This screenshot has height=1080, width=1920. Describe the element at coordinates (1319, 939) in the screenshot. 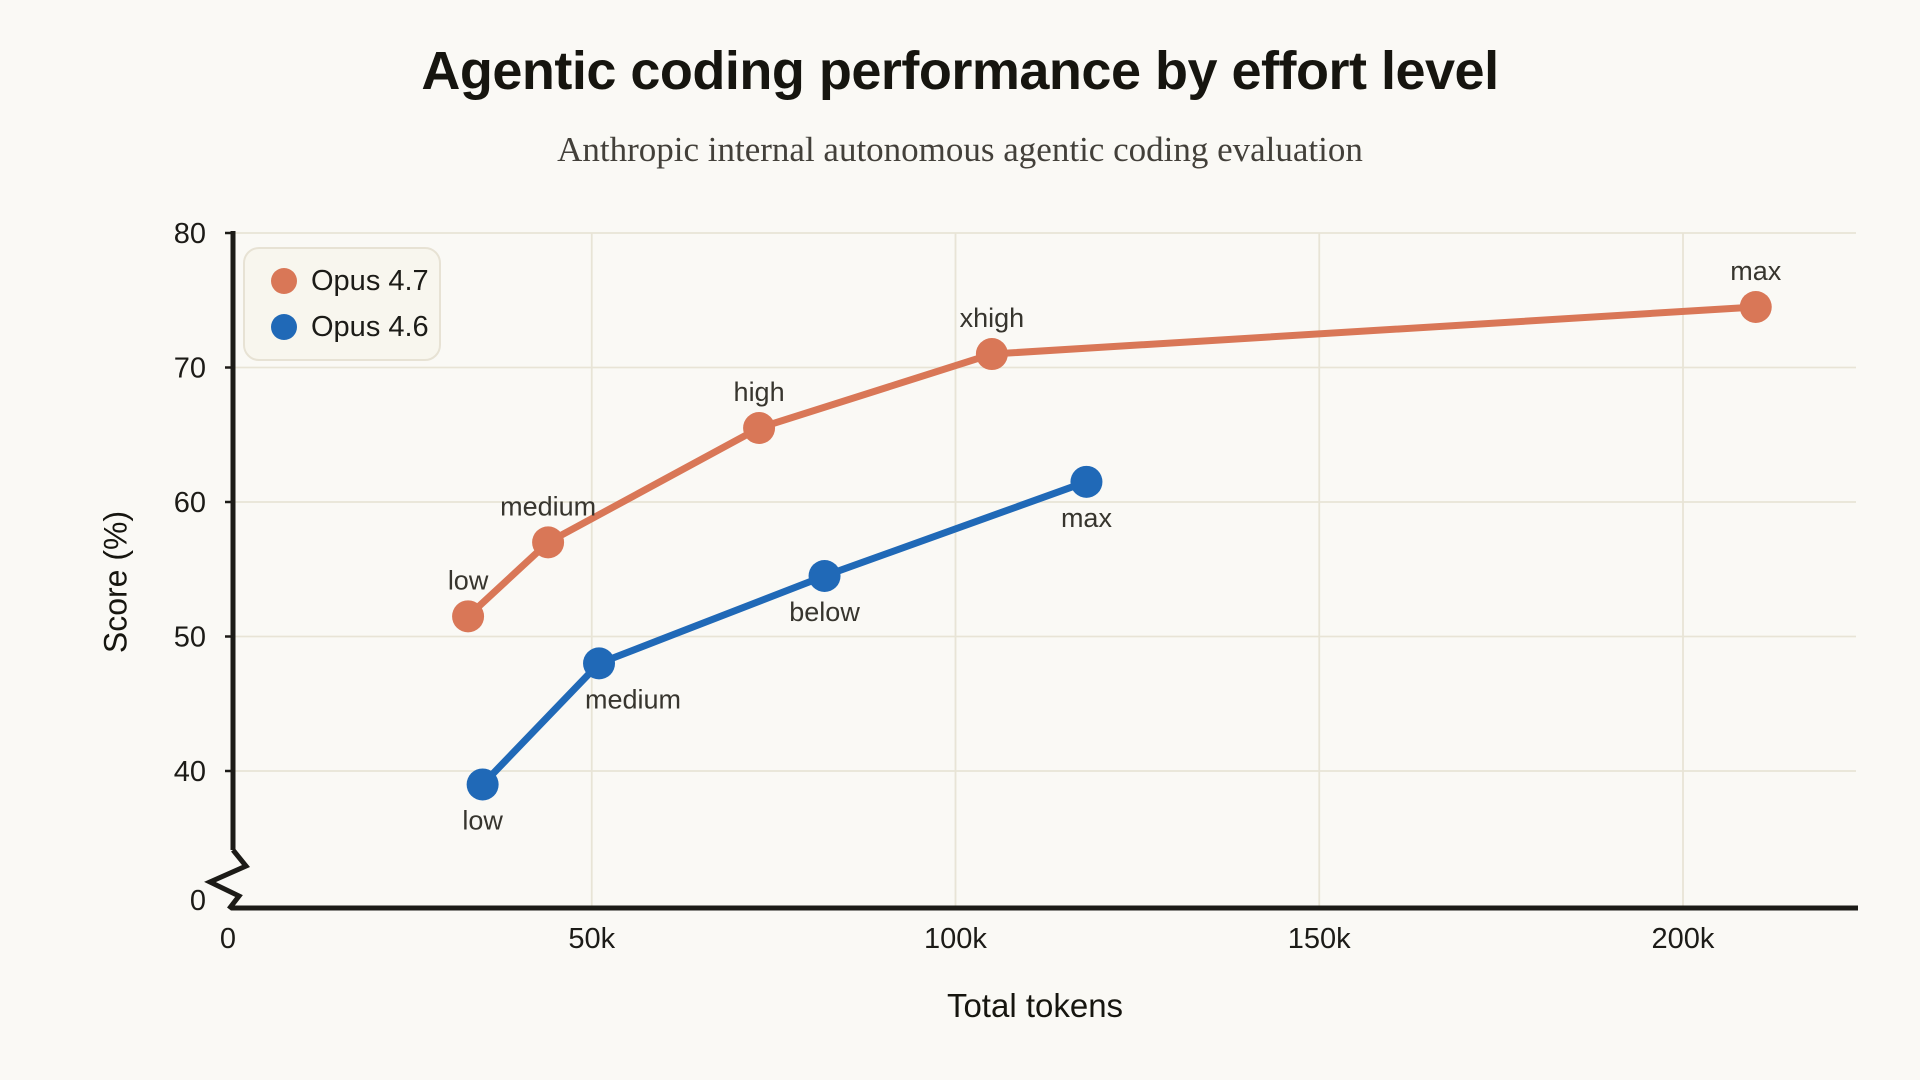

I see `x-tick-label: 150k` at that location.